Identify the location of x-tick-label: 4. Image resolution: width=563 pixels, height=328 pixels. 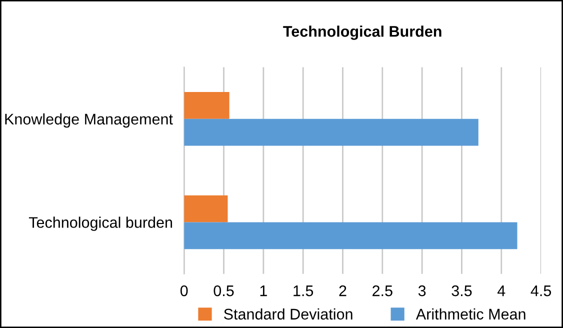
(501, 291).